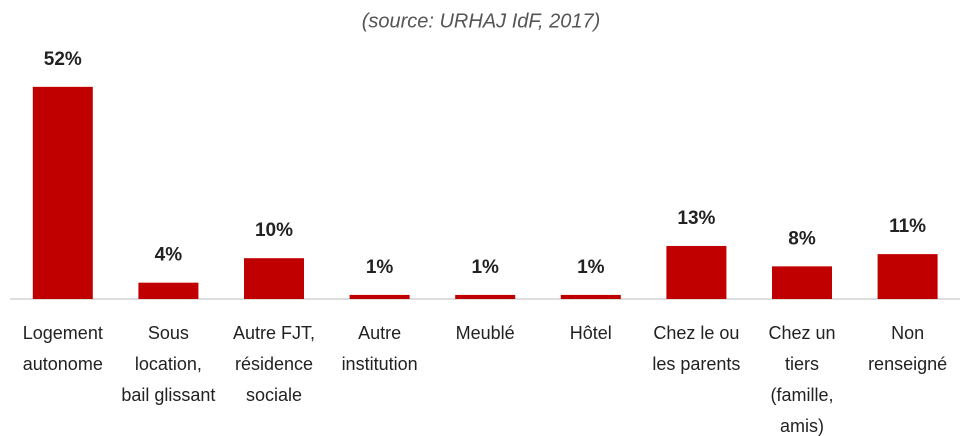 The image size is (961, 436). Describe the element at coordinates (274, 364) in the screenshot. I see `x-tick-label: Autre FJT, résidence sociale` at that location.